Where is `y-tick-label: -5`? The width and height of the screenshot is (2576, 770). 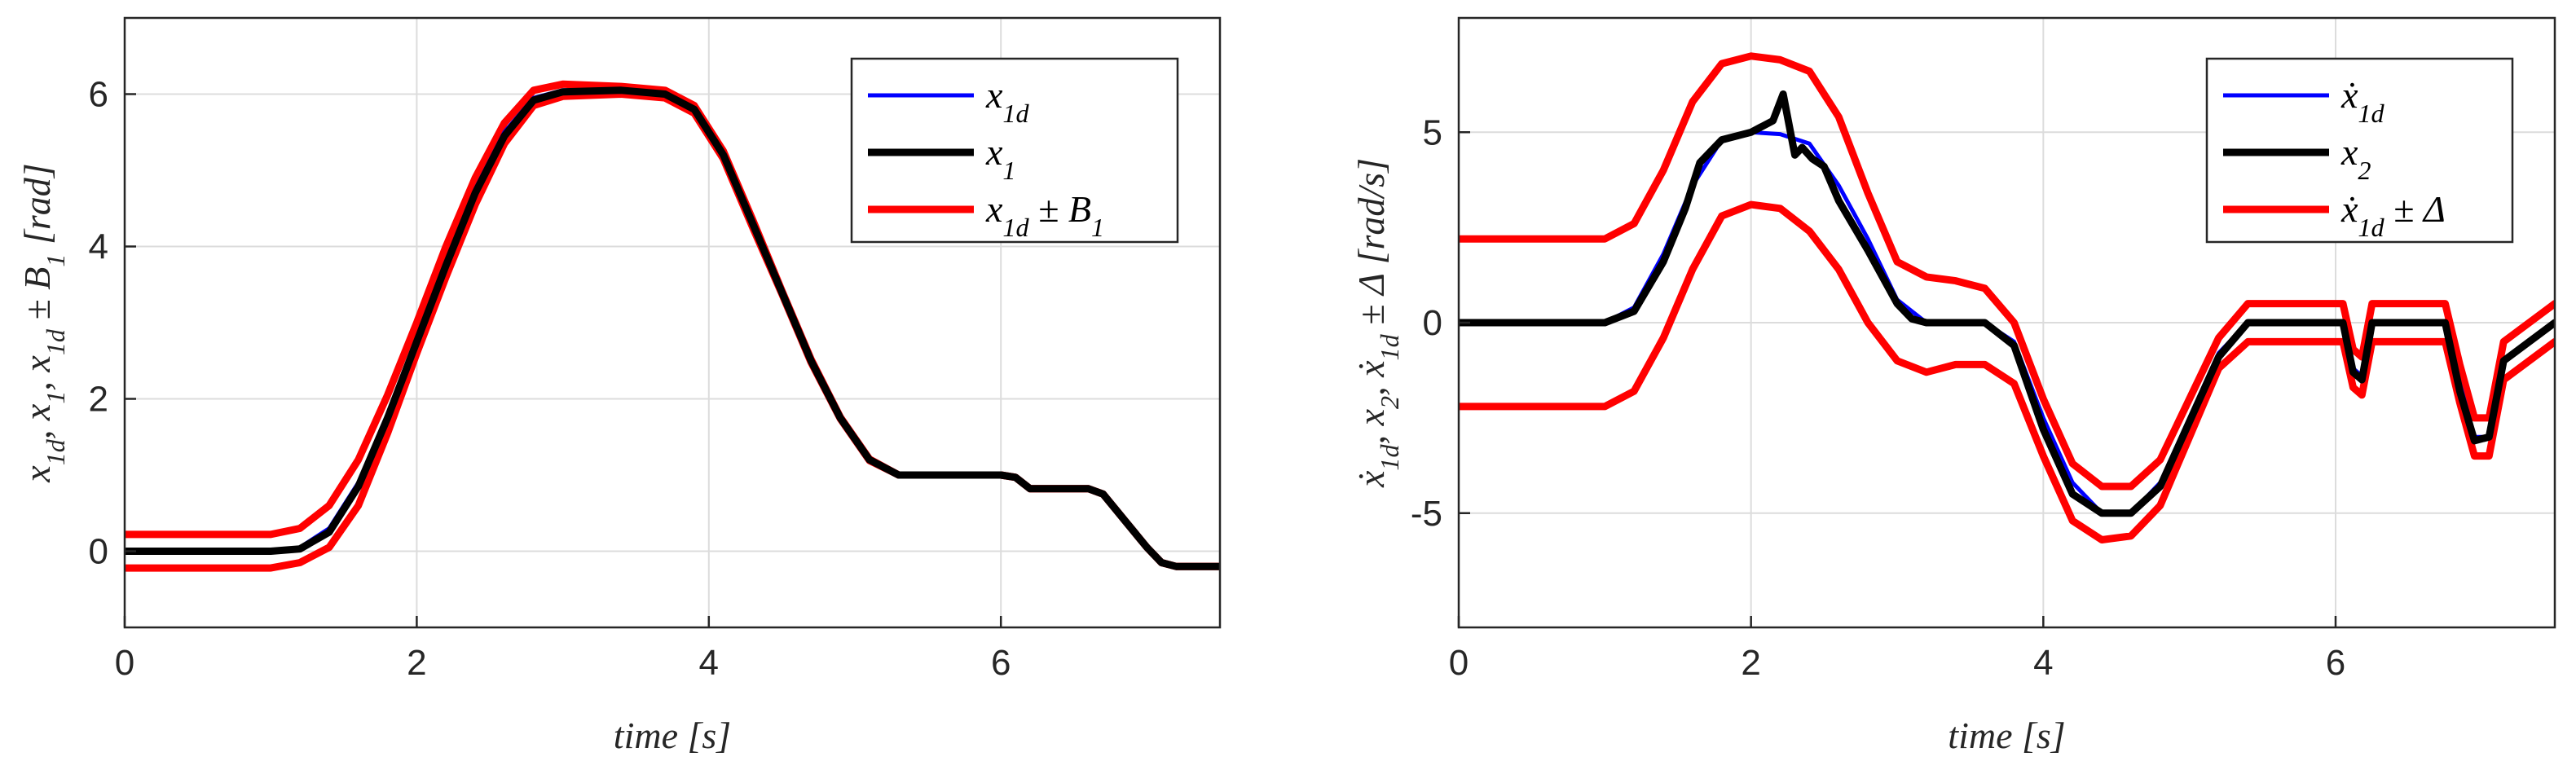 y-tick-label: -5 is located at coordinates (1426, 514).